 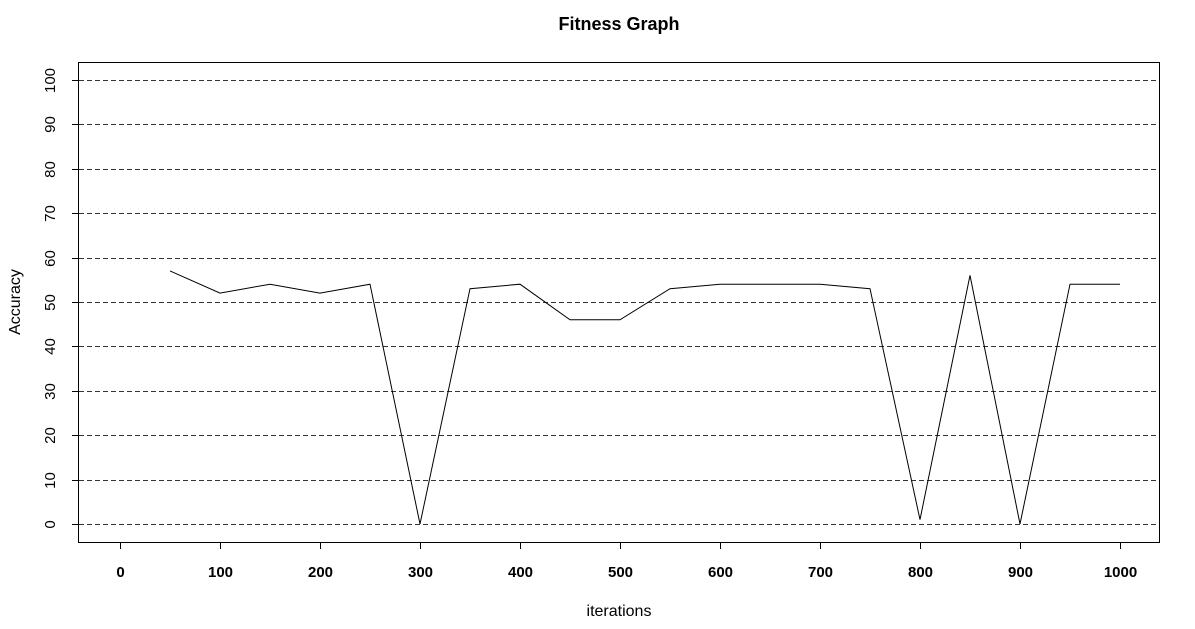 I want to click on y-tick-label: 90, so click(x=50, y=124).